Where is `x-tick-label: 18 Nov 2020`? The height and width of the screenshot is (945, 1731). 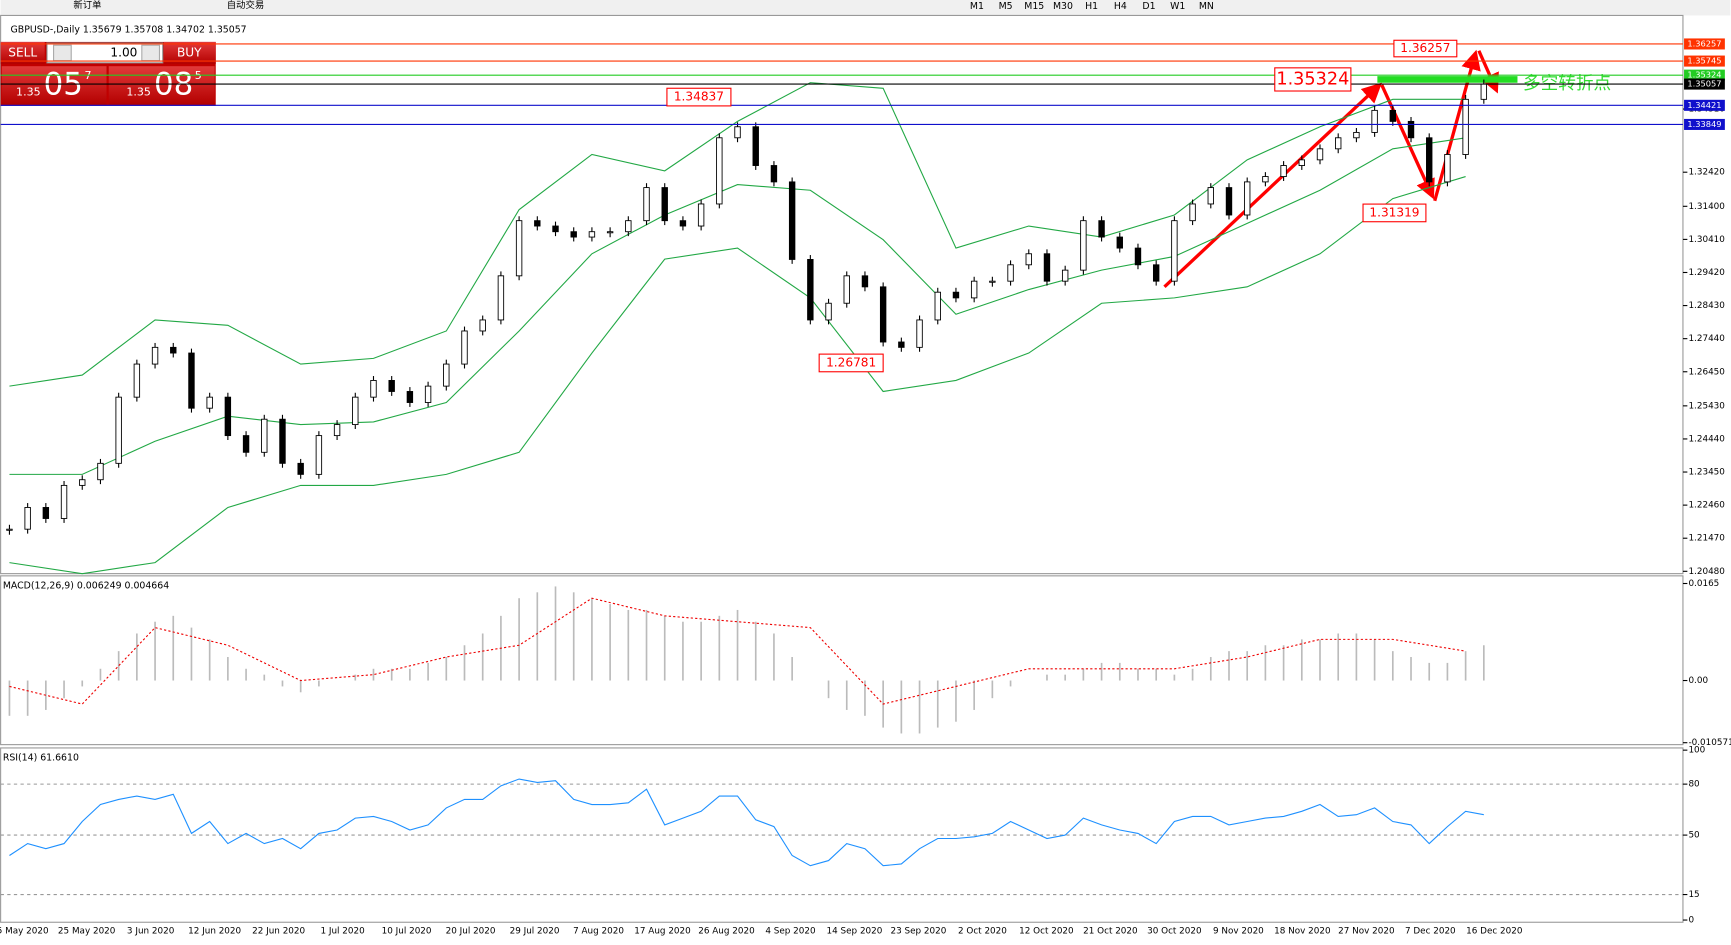 x-tick-label: 18 Nov 2020 is located at coordinates (1302, 932).